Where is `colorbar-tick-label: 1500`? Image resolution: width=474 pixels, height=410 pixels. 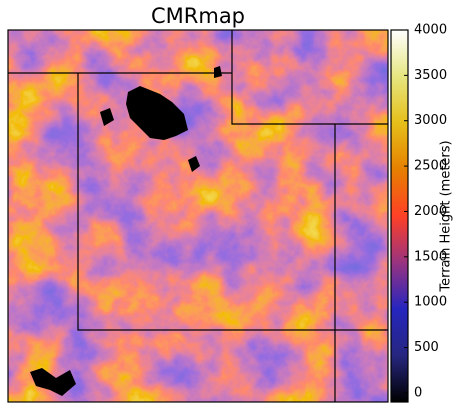 colorbar-tick-label: 1500 is located at coordinates (430, 256).